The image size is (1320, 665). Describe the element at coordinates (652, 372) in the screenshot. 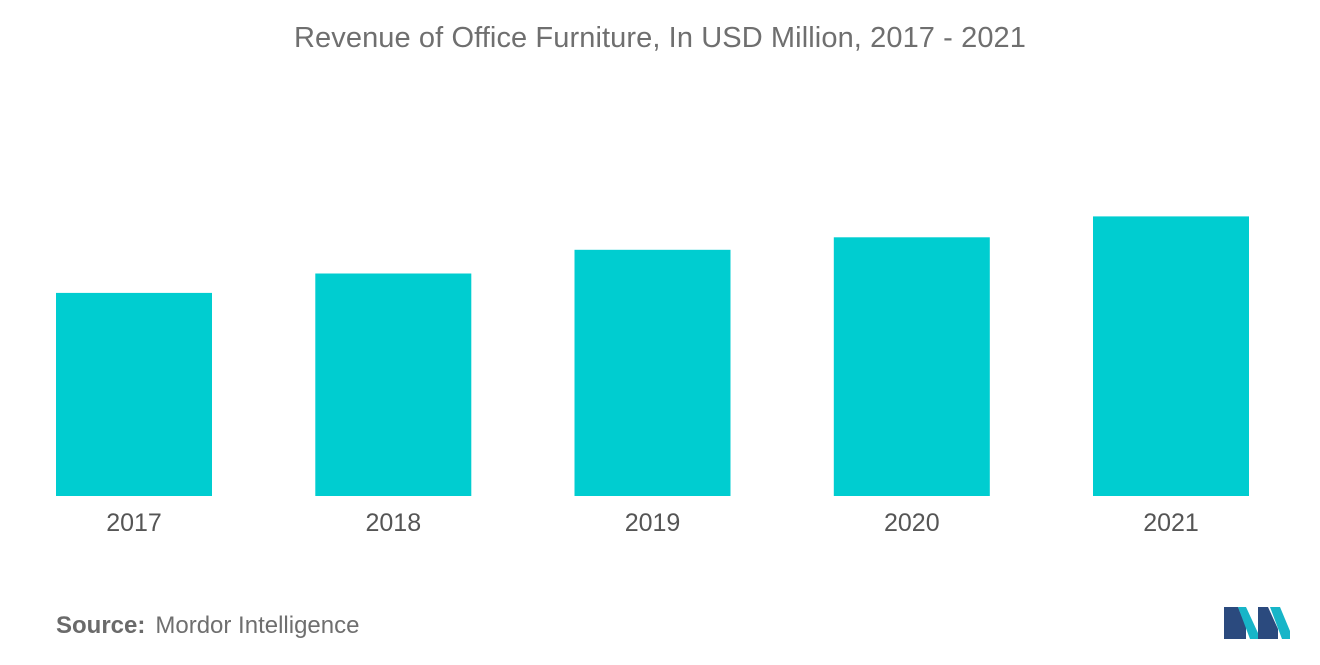

I see `bar-2019` at that location.